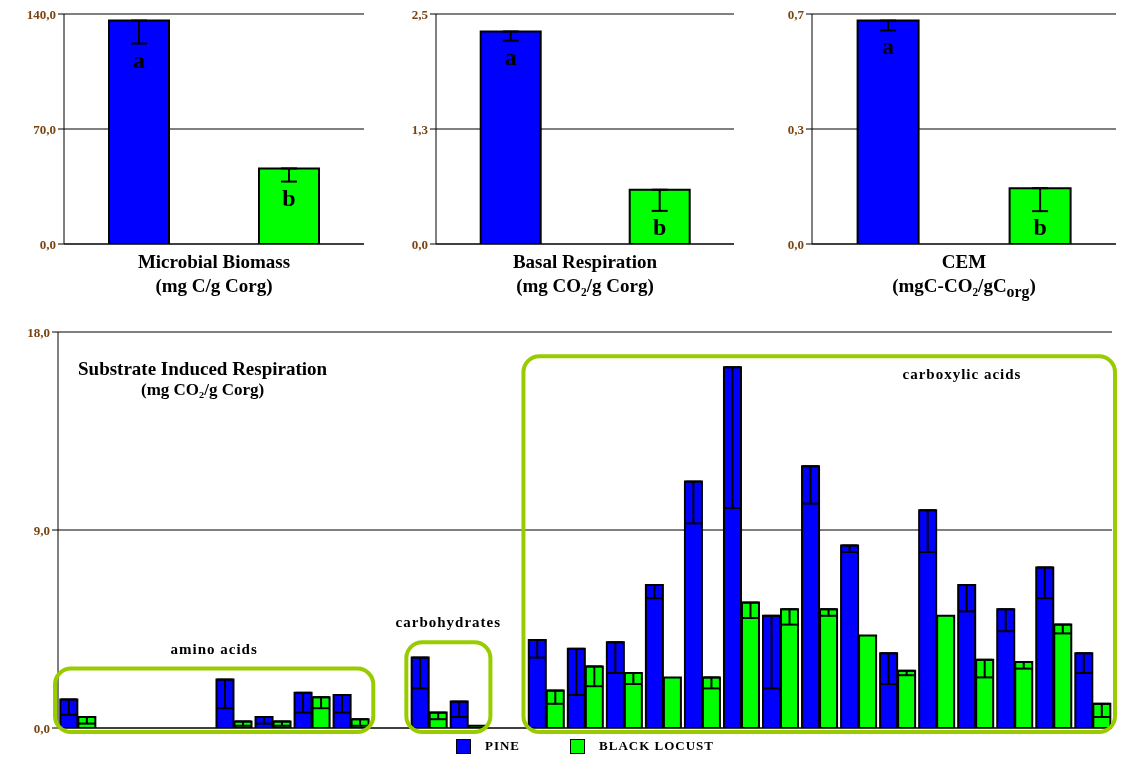 The image size is (1131, 764). I want to click on x-axis-title: Microbial Biomass (mg C/g Corg), so click(214, 274).